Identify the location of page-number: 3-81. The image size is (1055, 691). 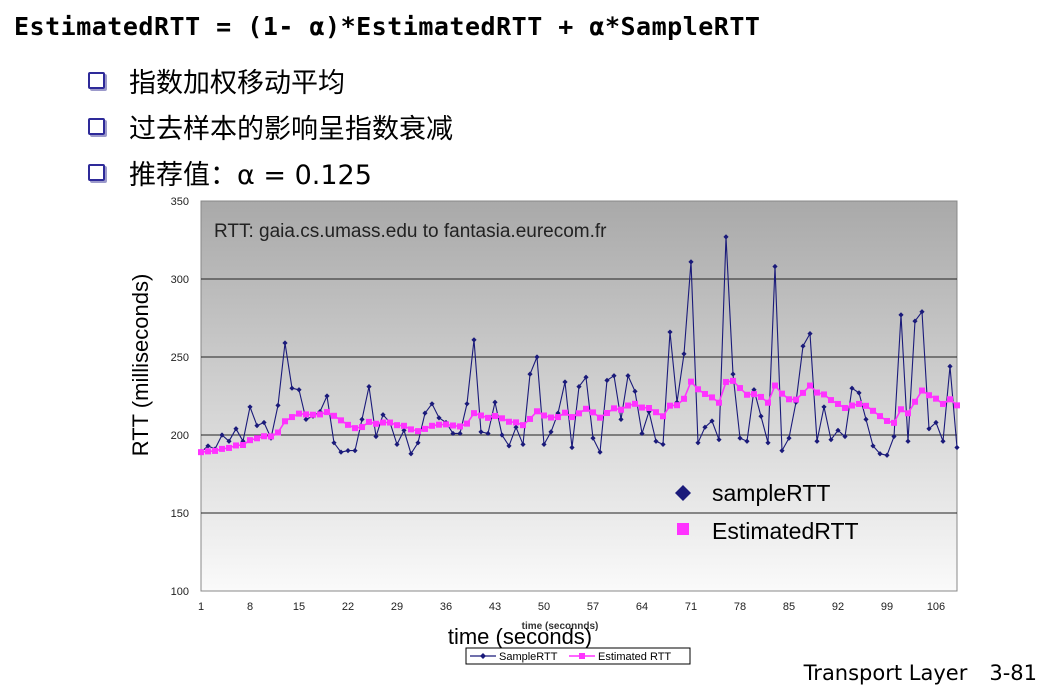
(1013, 673).